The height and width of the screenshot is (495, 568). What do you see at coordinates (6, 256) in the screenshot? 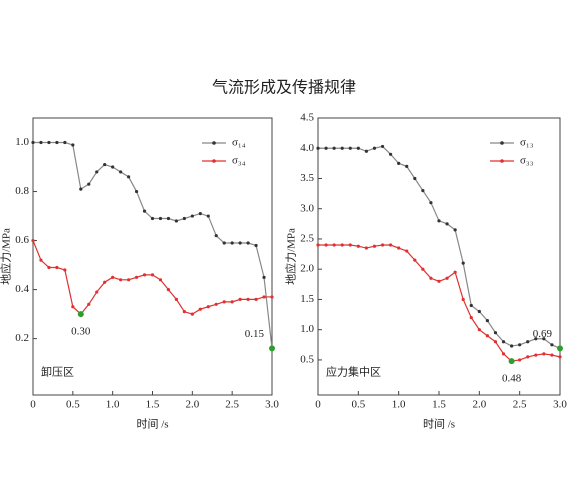
I see `y-axis-label: 地应力/MPa` at bounding box center [6, 256].